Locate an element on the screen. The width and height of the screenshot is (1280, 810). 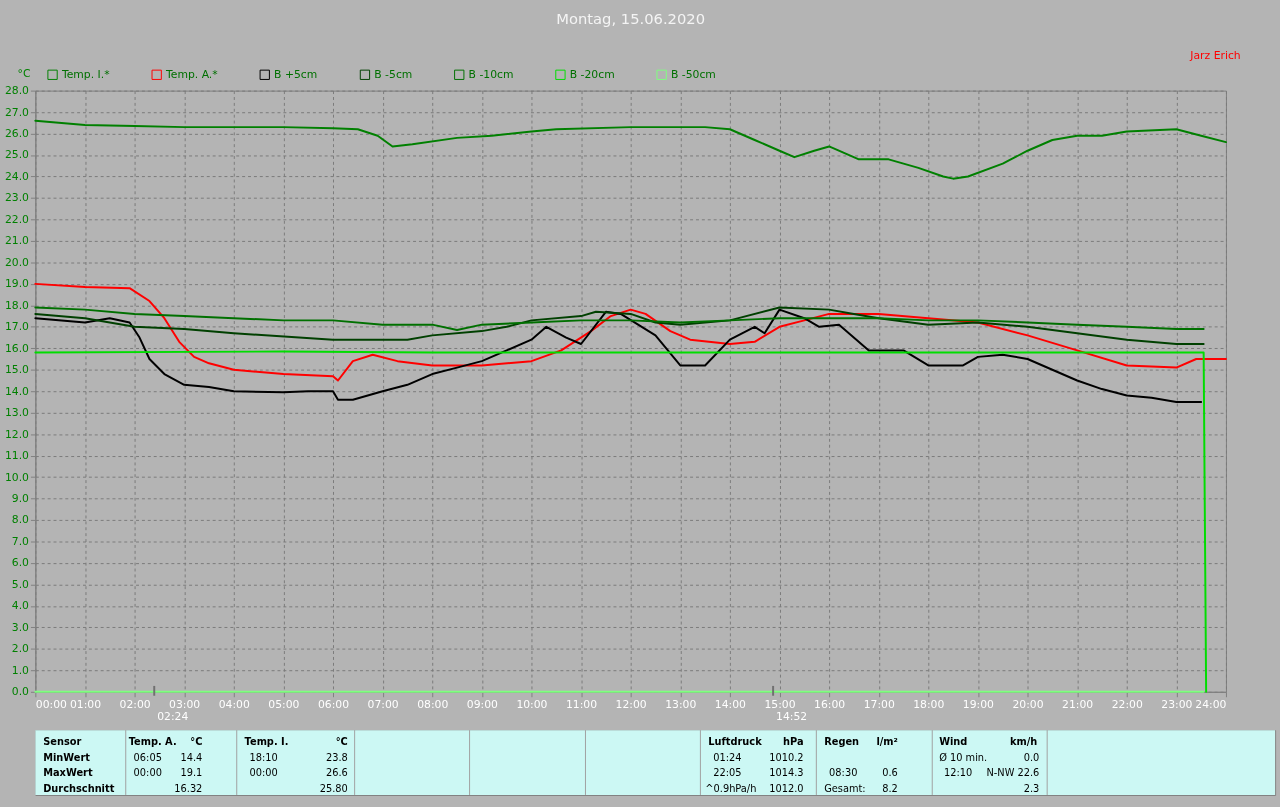
x-tick-label: 17:00 is located at coordinates (879, 705).